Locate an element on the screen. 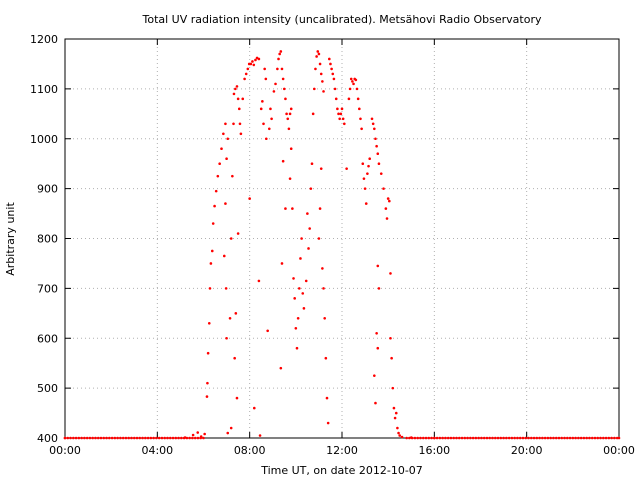 The height and width of the screenshot is (484, 640). y-tick-label: 800 is located at coordinates (47, 239).